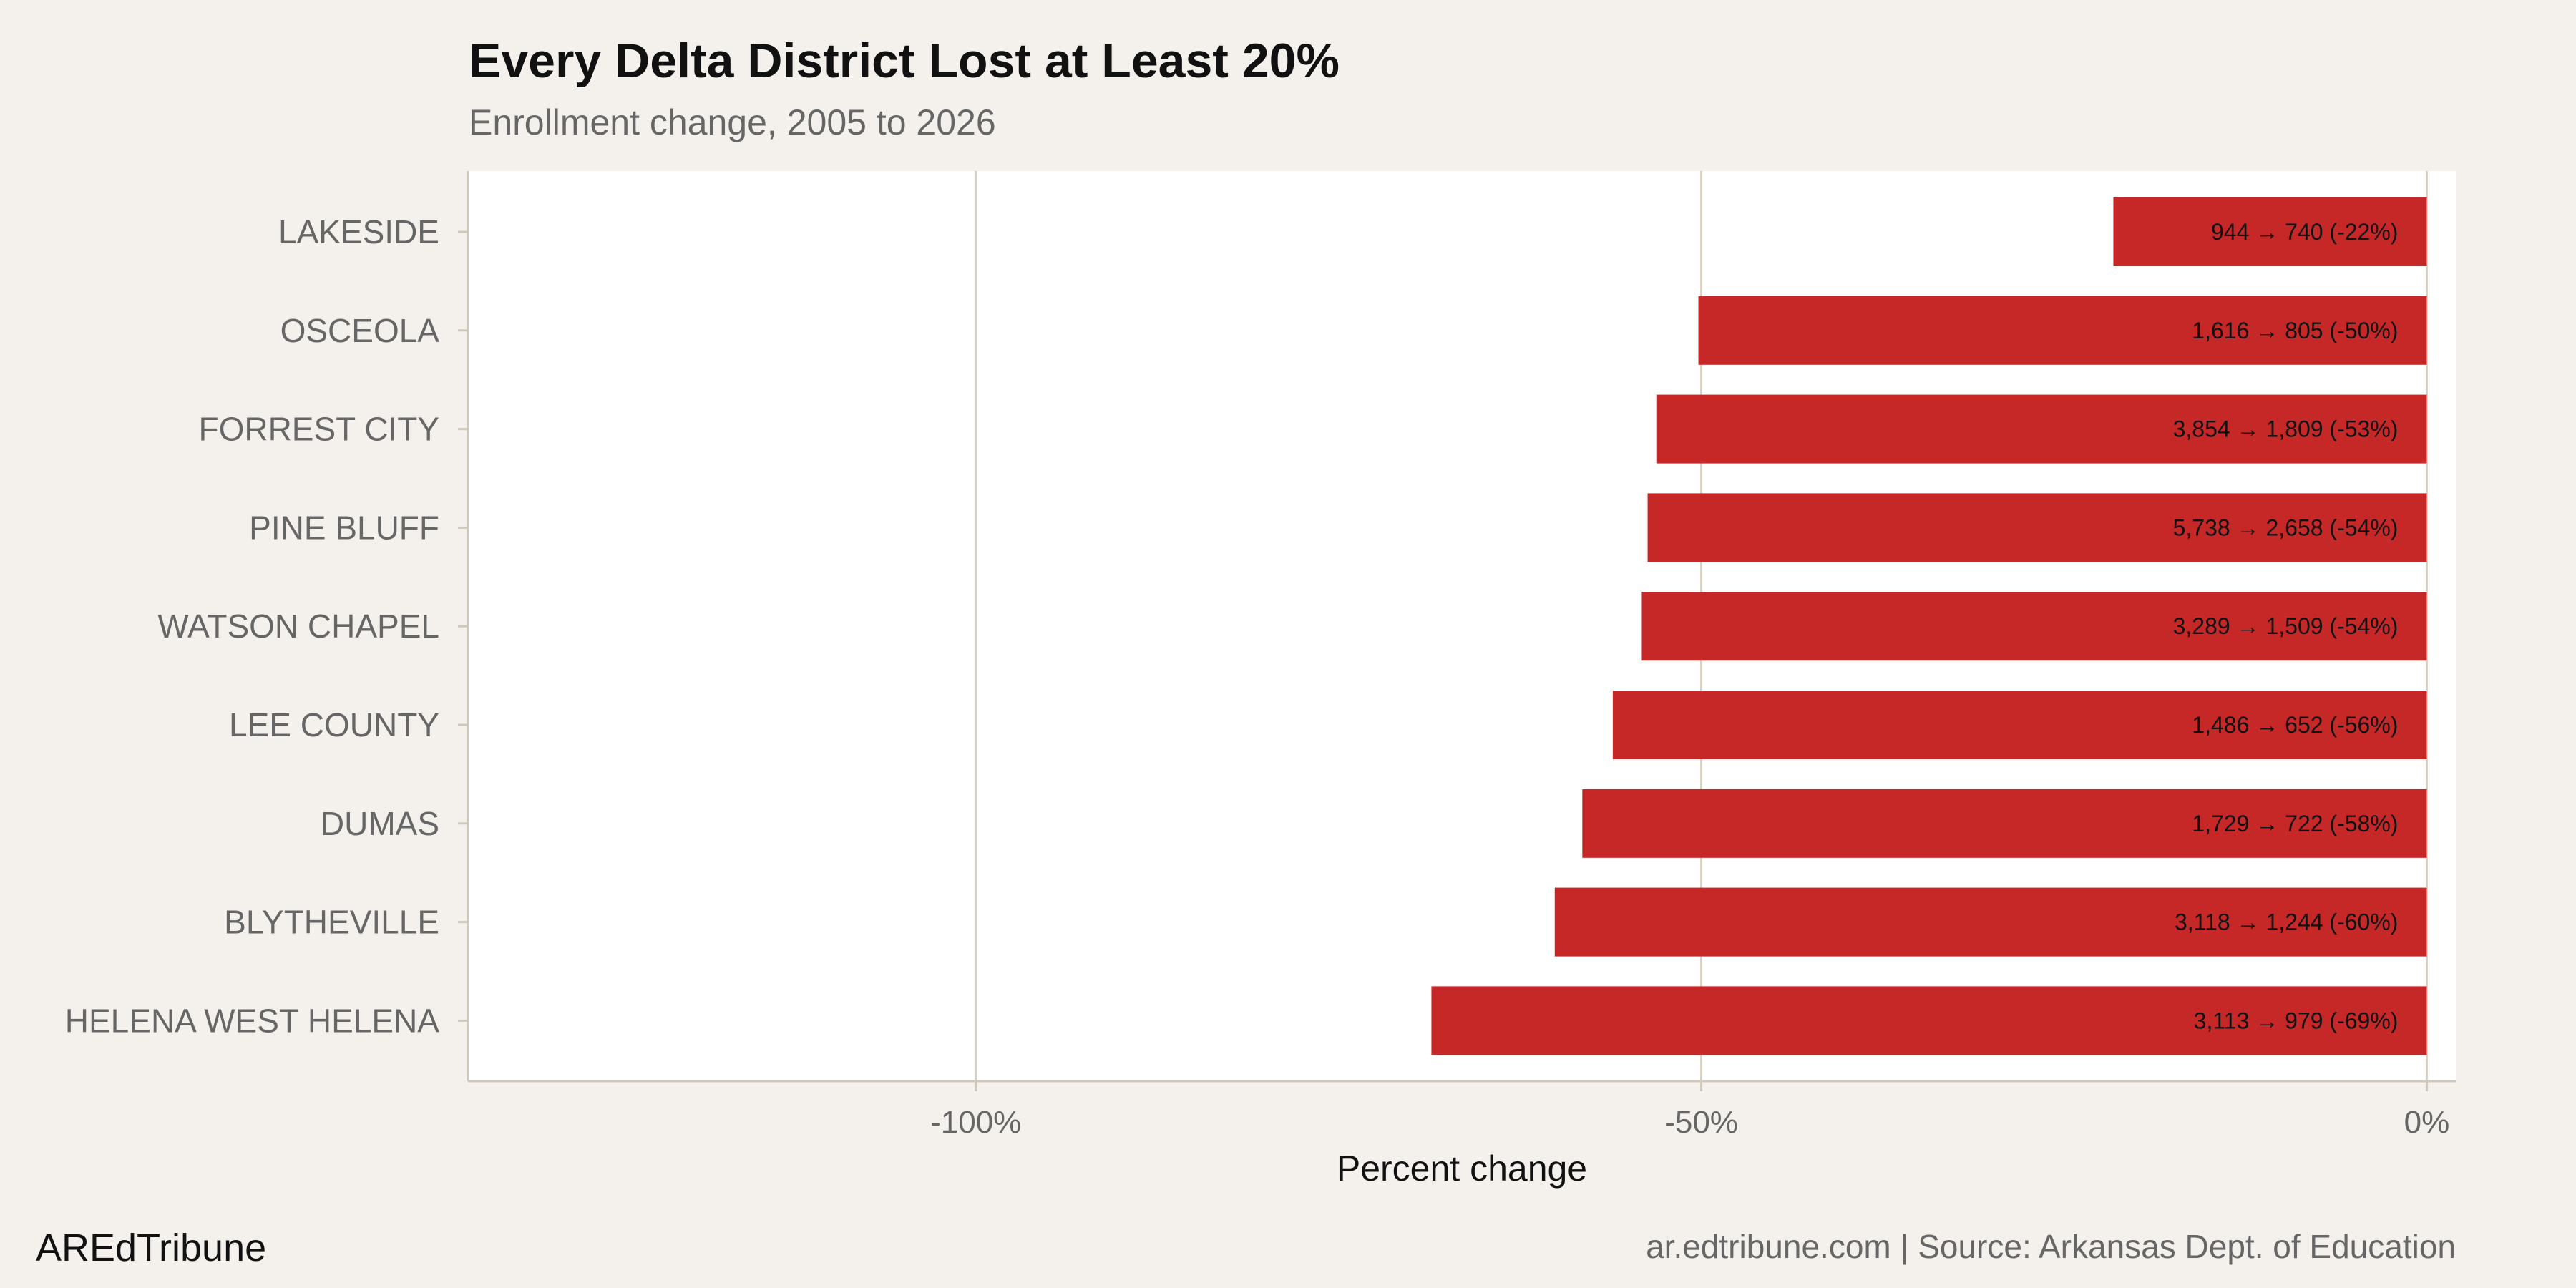 This screenshot has width=2576, height=1288. What do you see at coordinates (2295, 725) in the screenshot?
I see `bar-data-label: 1,486 → 652 (-56%)` at bounding box center [2295, 725].